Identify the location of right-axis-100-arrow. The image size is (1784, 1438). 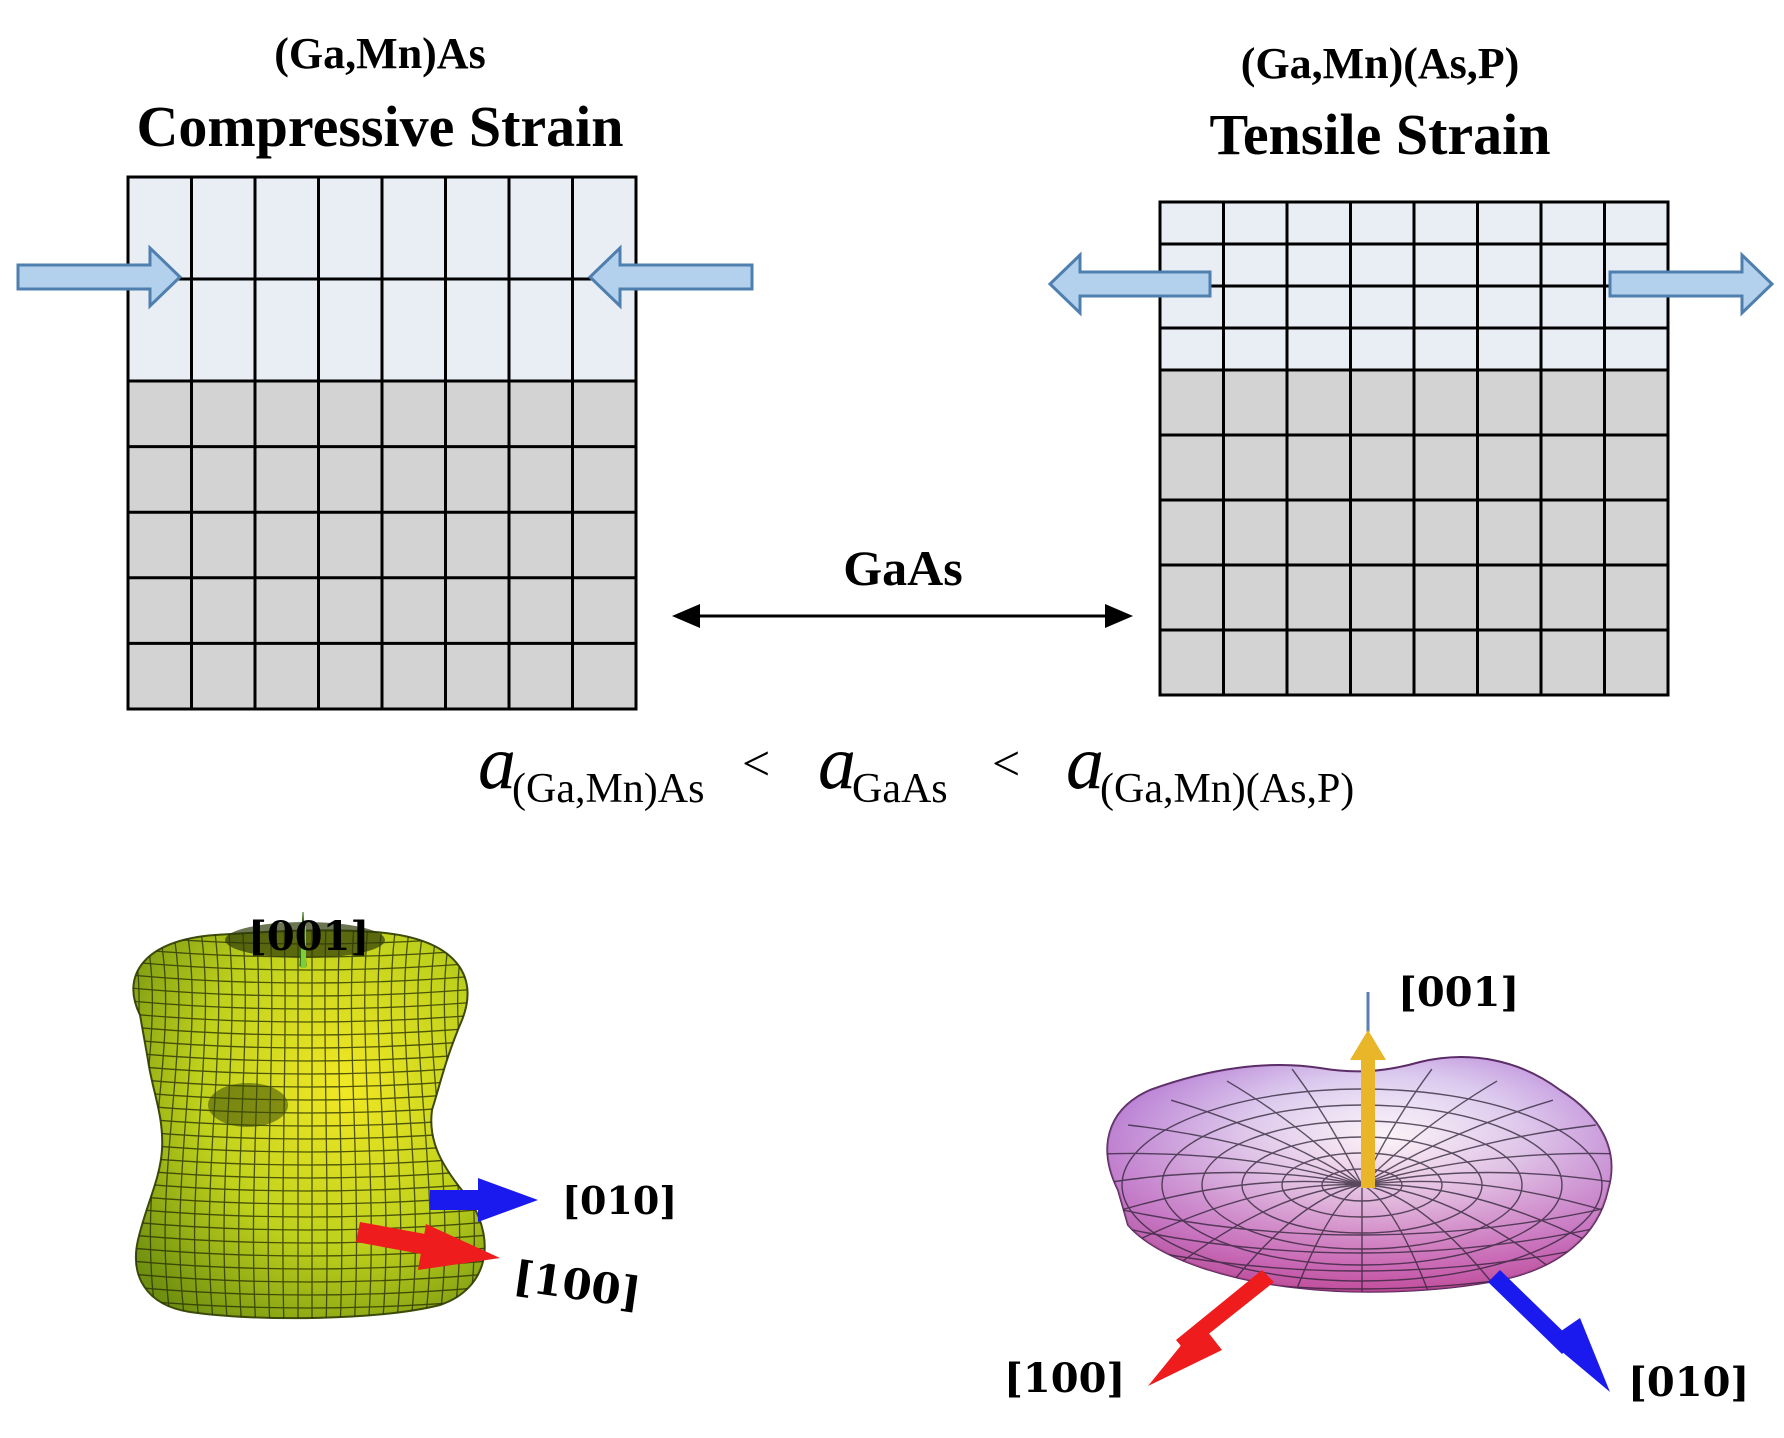
(1211, 1328).